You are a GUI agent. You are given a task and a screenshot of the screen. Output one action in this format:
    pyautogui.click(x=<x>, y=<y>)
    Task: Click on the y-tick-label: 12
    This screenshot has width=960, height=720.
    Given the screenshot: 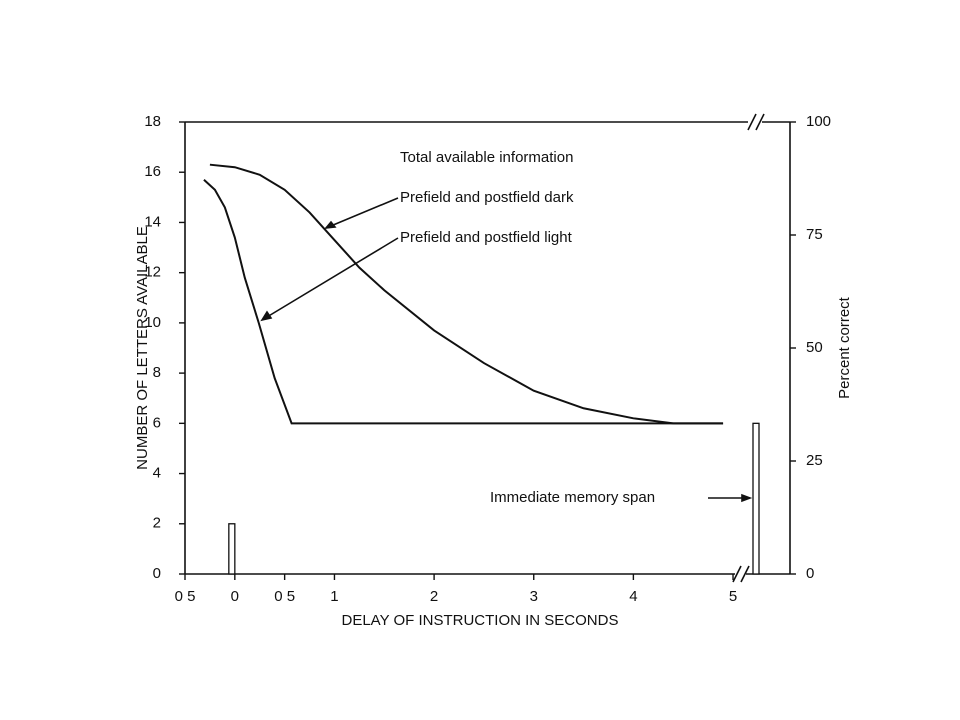 What is the action you would take?
    pyautogui.click(x=152, y=272)
    